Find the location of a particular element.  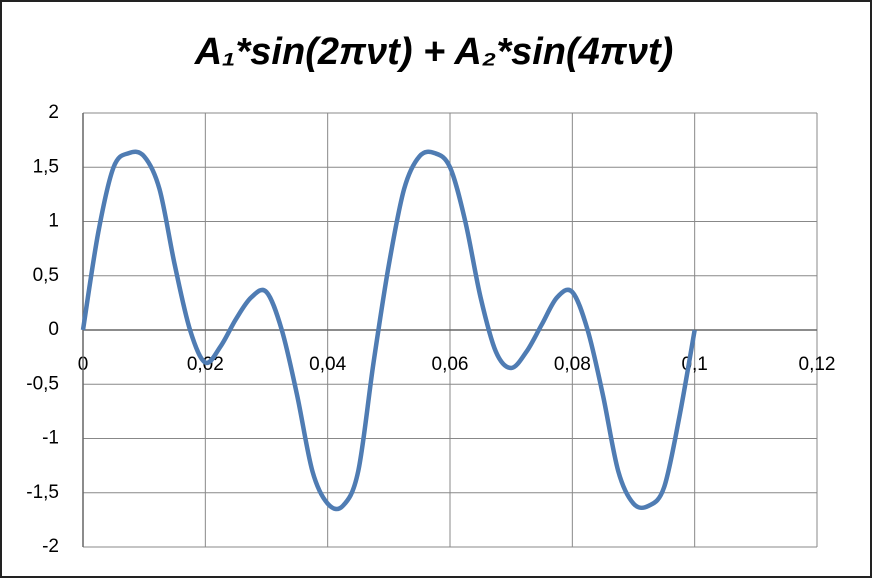

y-tick-label: -0,5 is located at coordinates (42, 383).